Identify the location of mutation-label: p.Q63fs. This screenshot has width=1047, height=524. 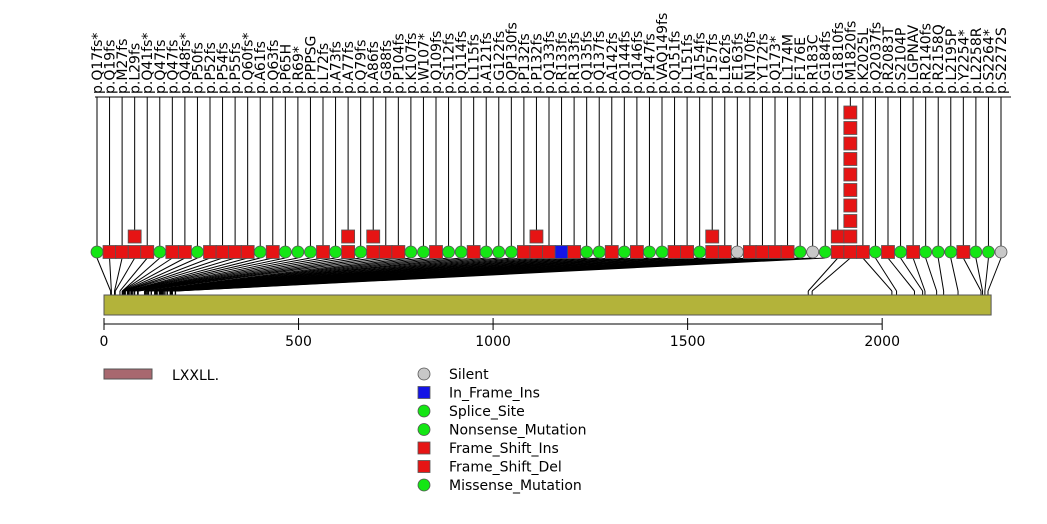
(274, 67).